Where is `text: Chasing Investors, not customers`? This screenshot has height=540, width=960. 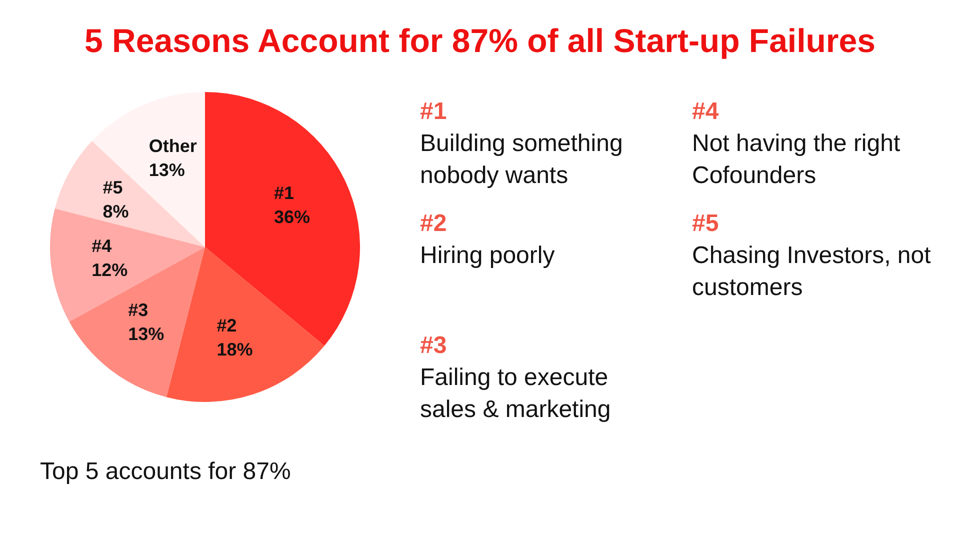
text: Chasing Investors, not customers is located at coordinates (812, 272).